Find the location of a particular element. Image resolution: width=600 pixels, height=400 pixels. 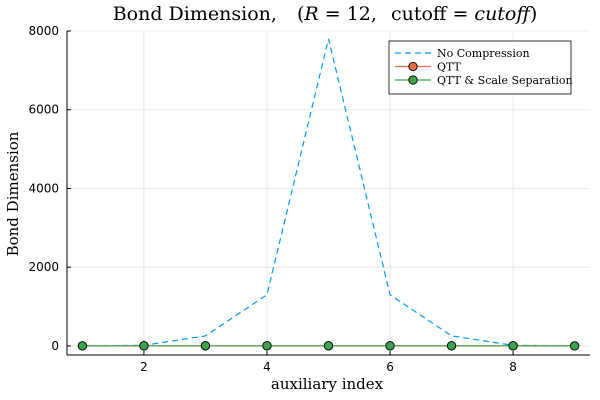

legend-marker-qtt-scale-separation is located at coordinates (413, 80).